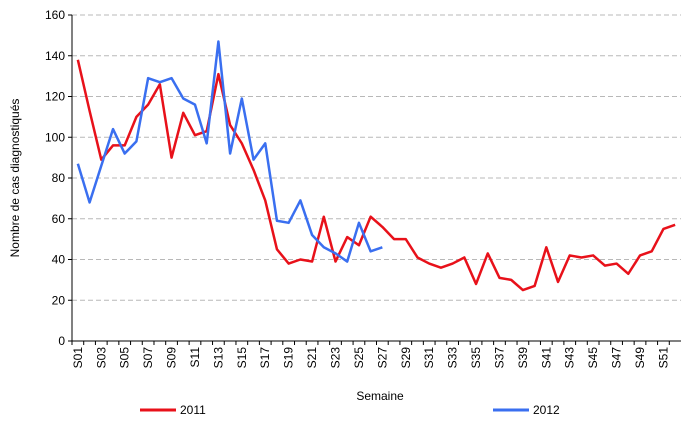 This screenshot has height=421, width=696. I want to click on y-tick-label: 100, so click(55, 137).